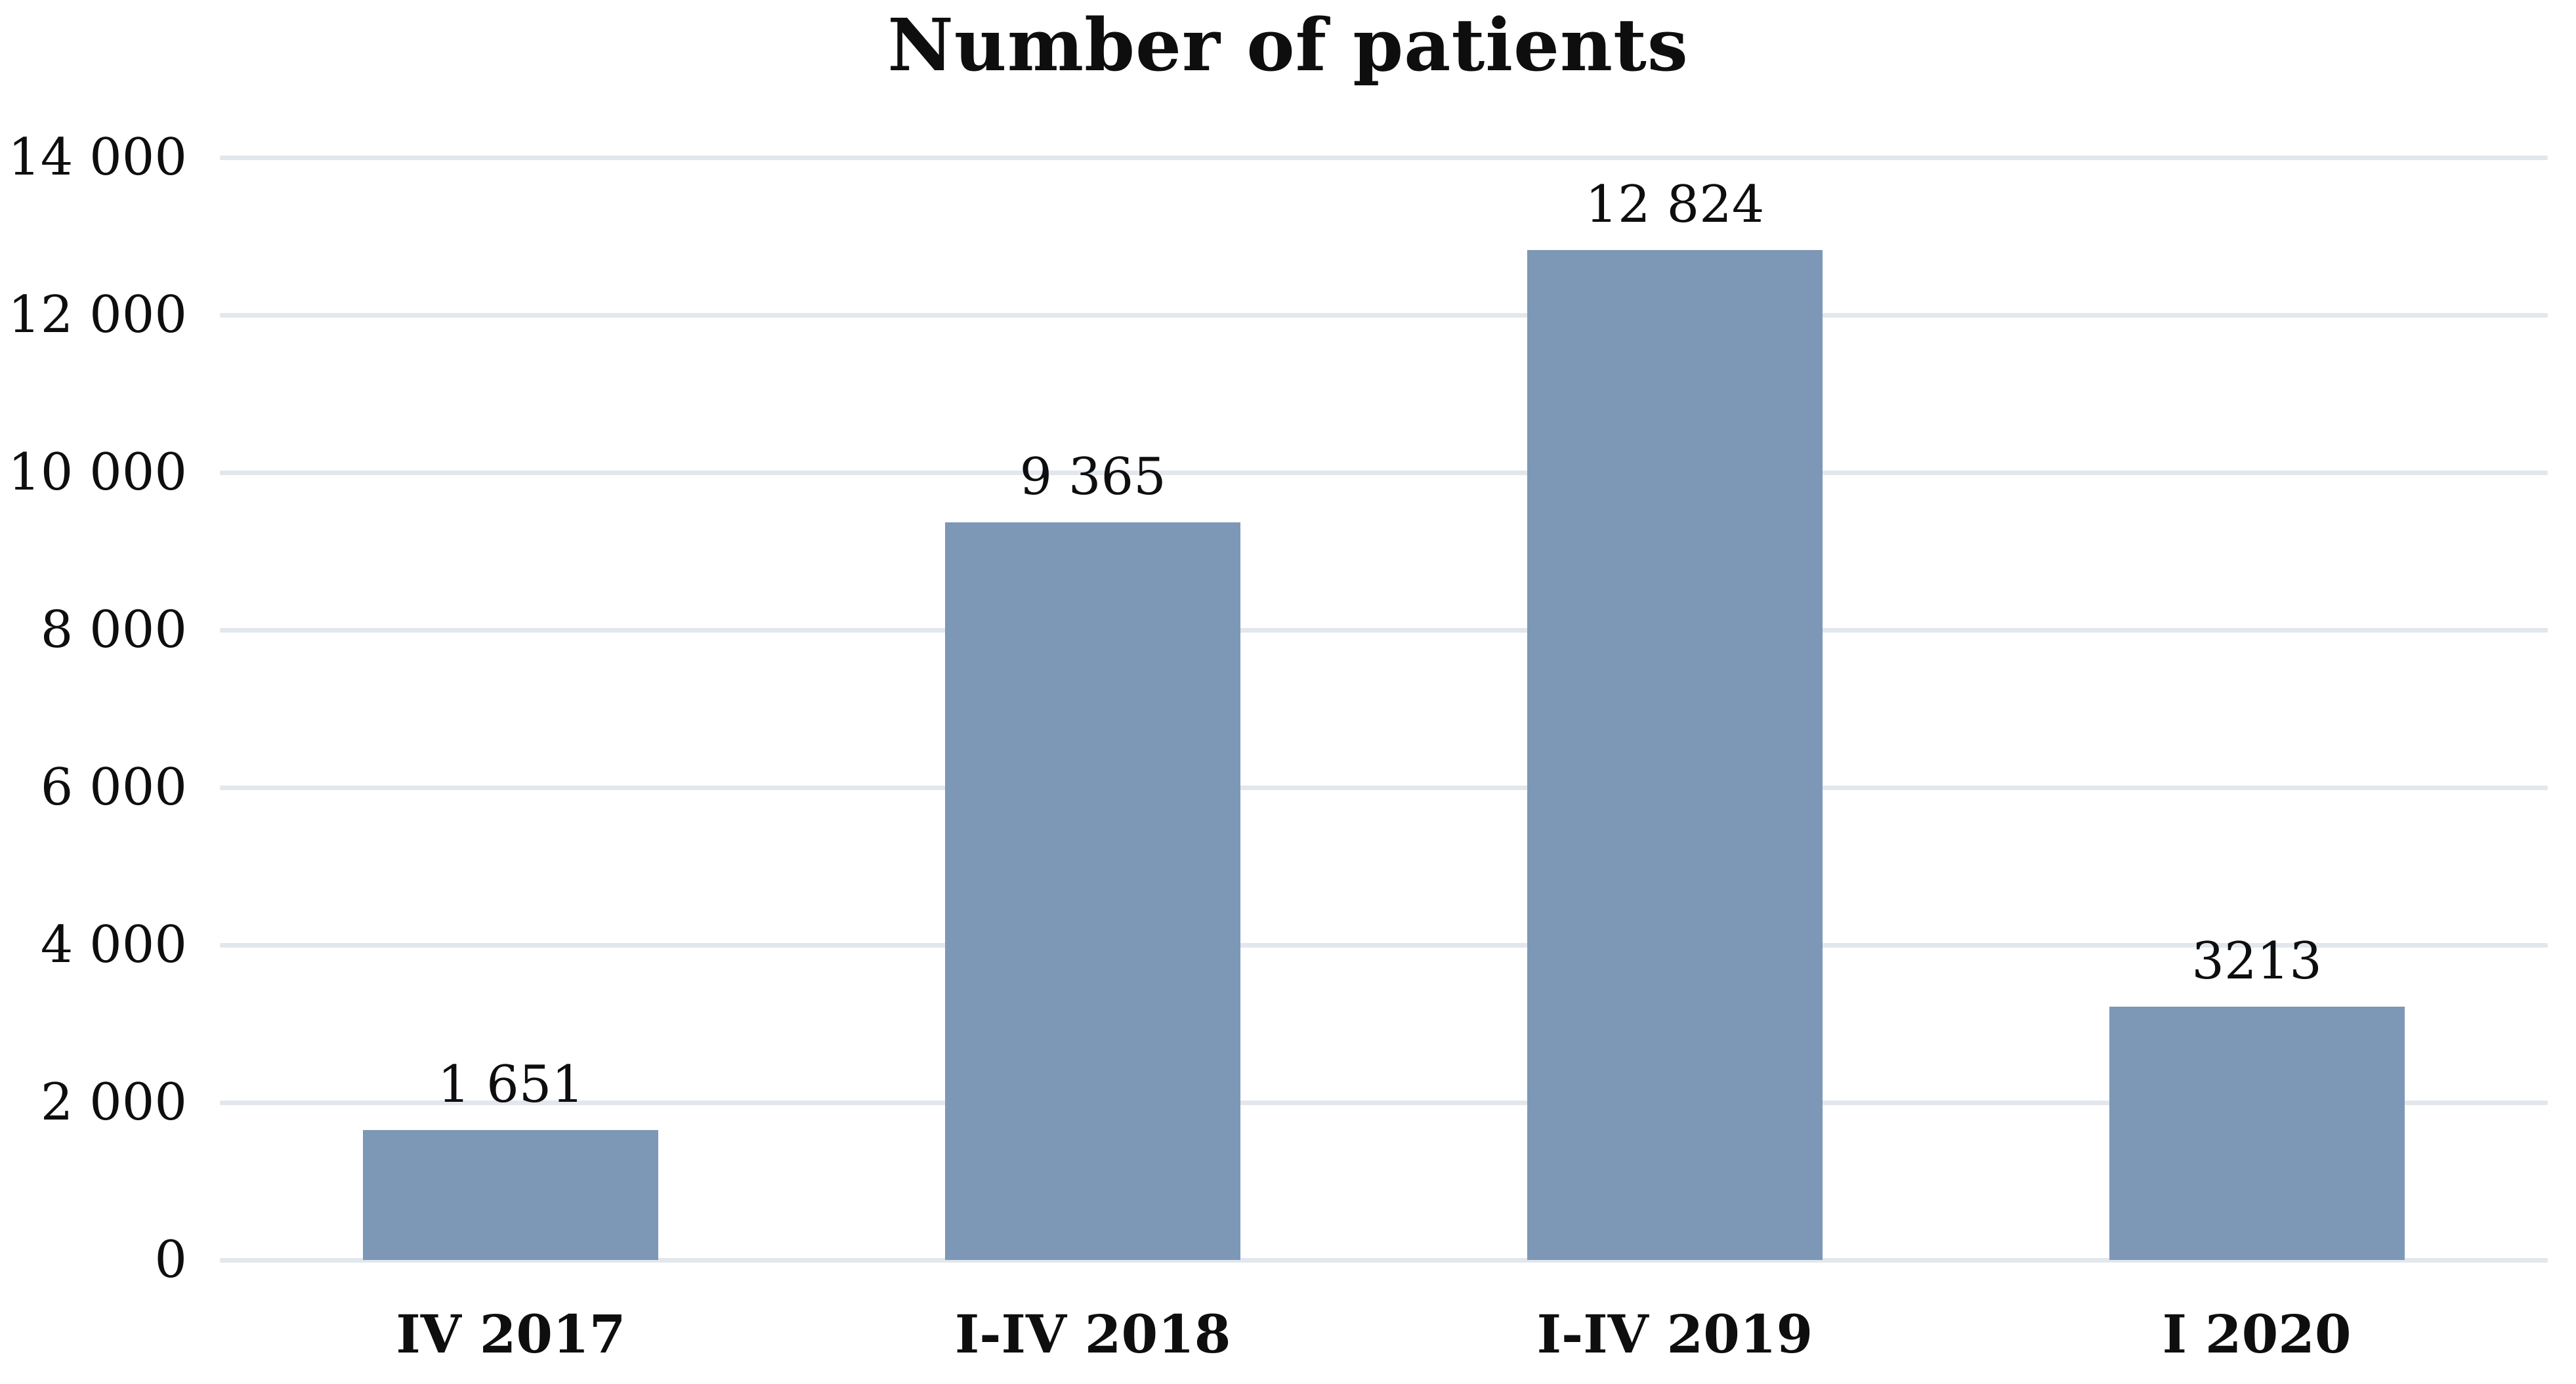 This screenshot has width=2576, height=1384. I want to click on y-axis-tick-label: 14 000, so click(97, 157).